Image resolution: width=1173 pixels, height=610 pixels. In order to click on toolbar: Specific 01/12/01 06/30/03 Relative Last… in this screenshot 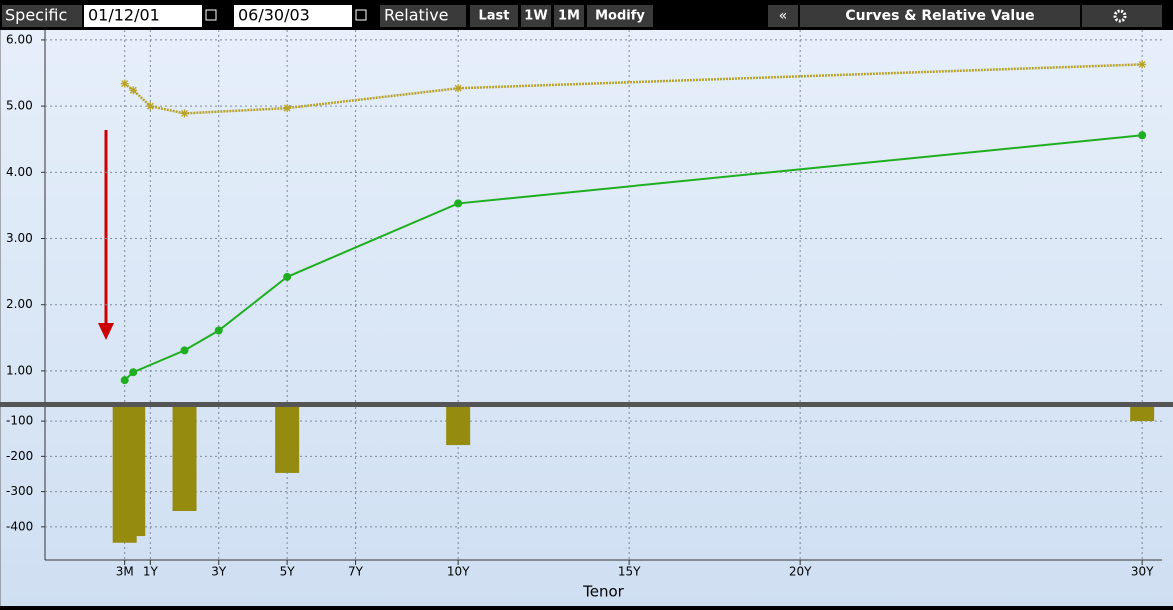, I will do `click(586, 15)`.